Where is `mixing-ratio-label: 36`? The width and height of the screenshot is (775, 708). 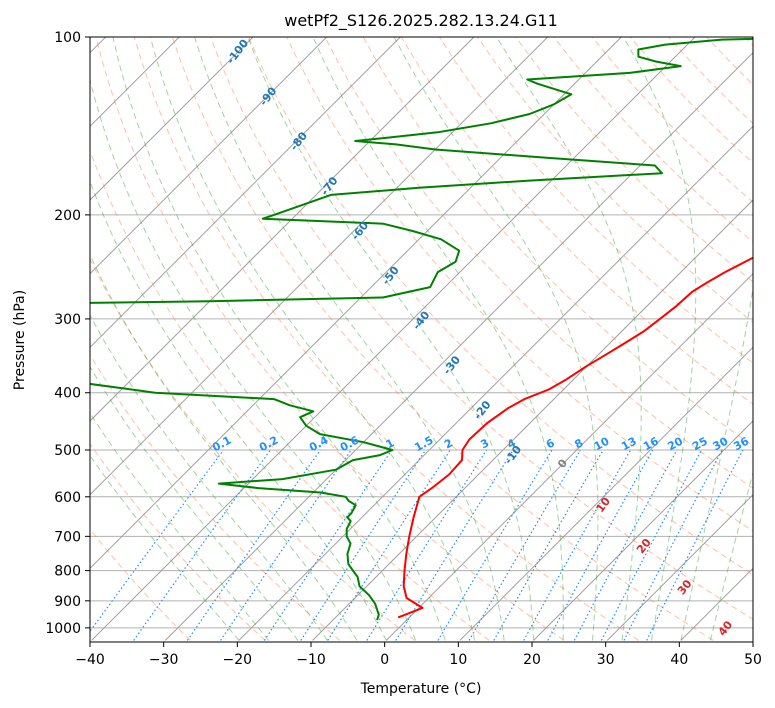
mixing-ratio-label: 36 is located at coordinates (741, 443).